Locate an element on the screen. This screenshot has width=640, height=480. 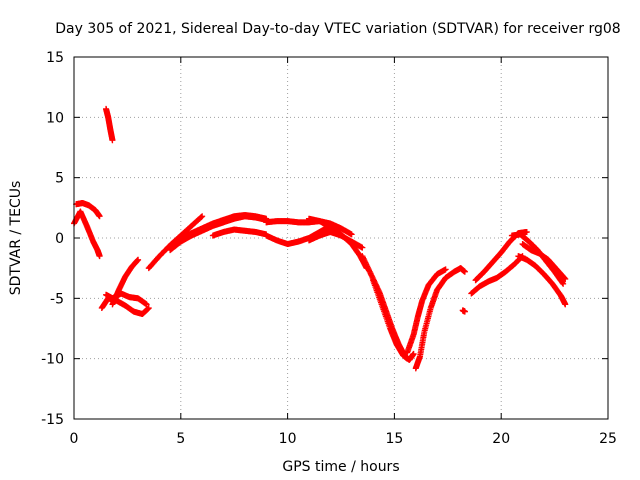
series-sat-i is located at coordinates (223, 226).